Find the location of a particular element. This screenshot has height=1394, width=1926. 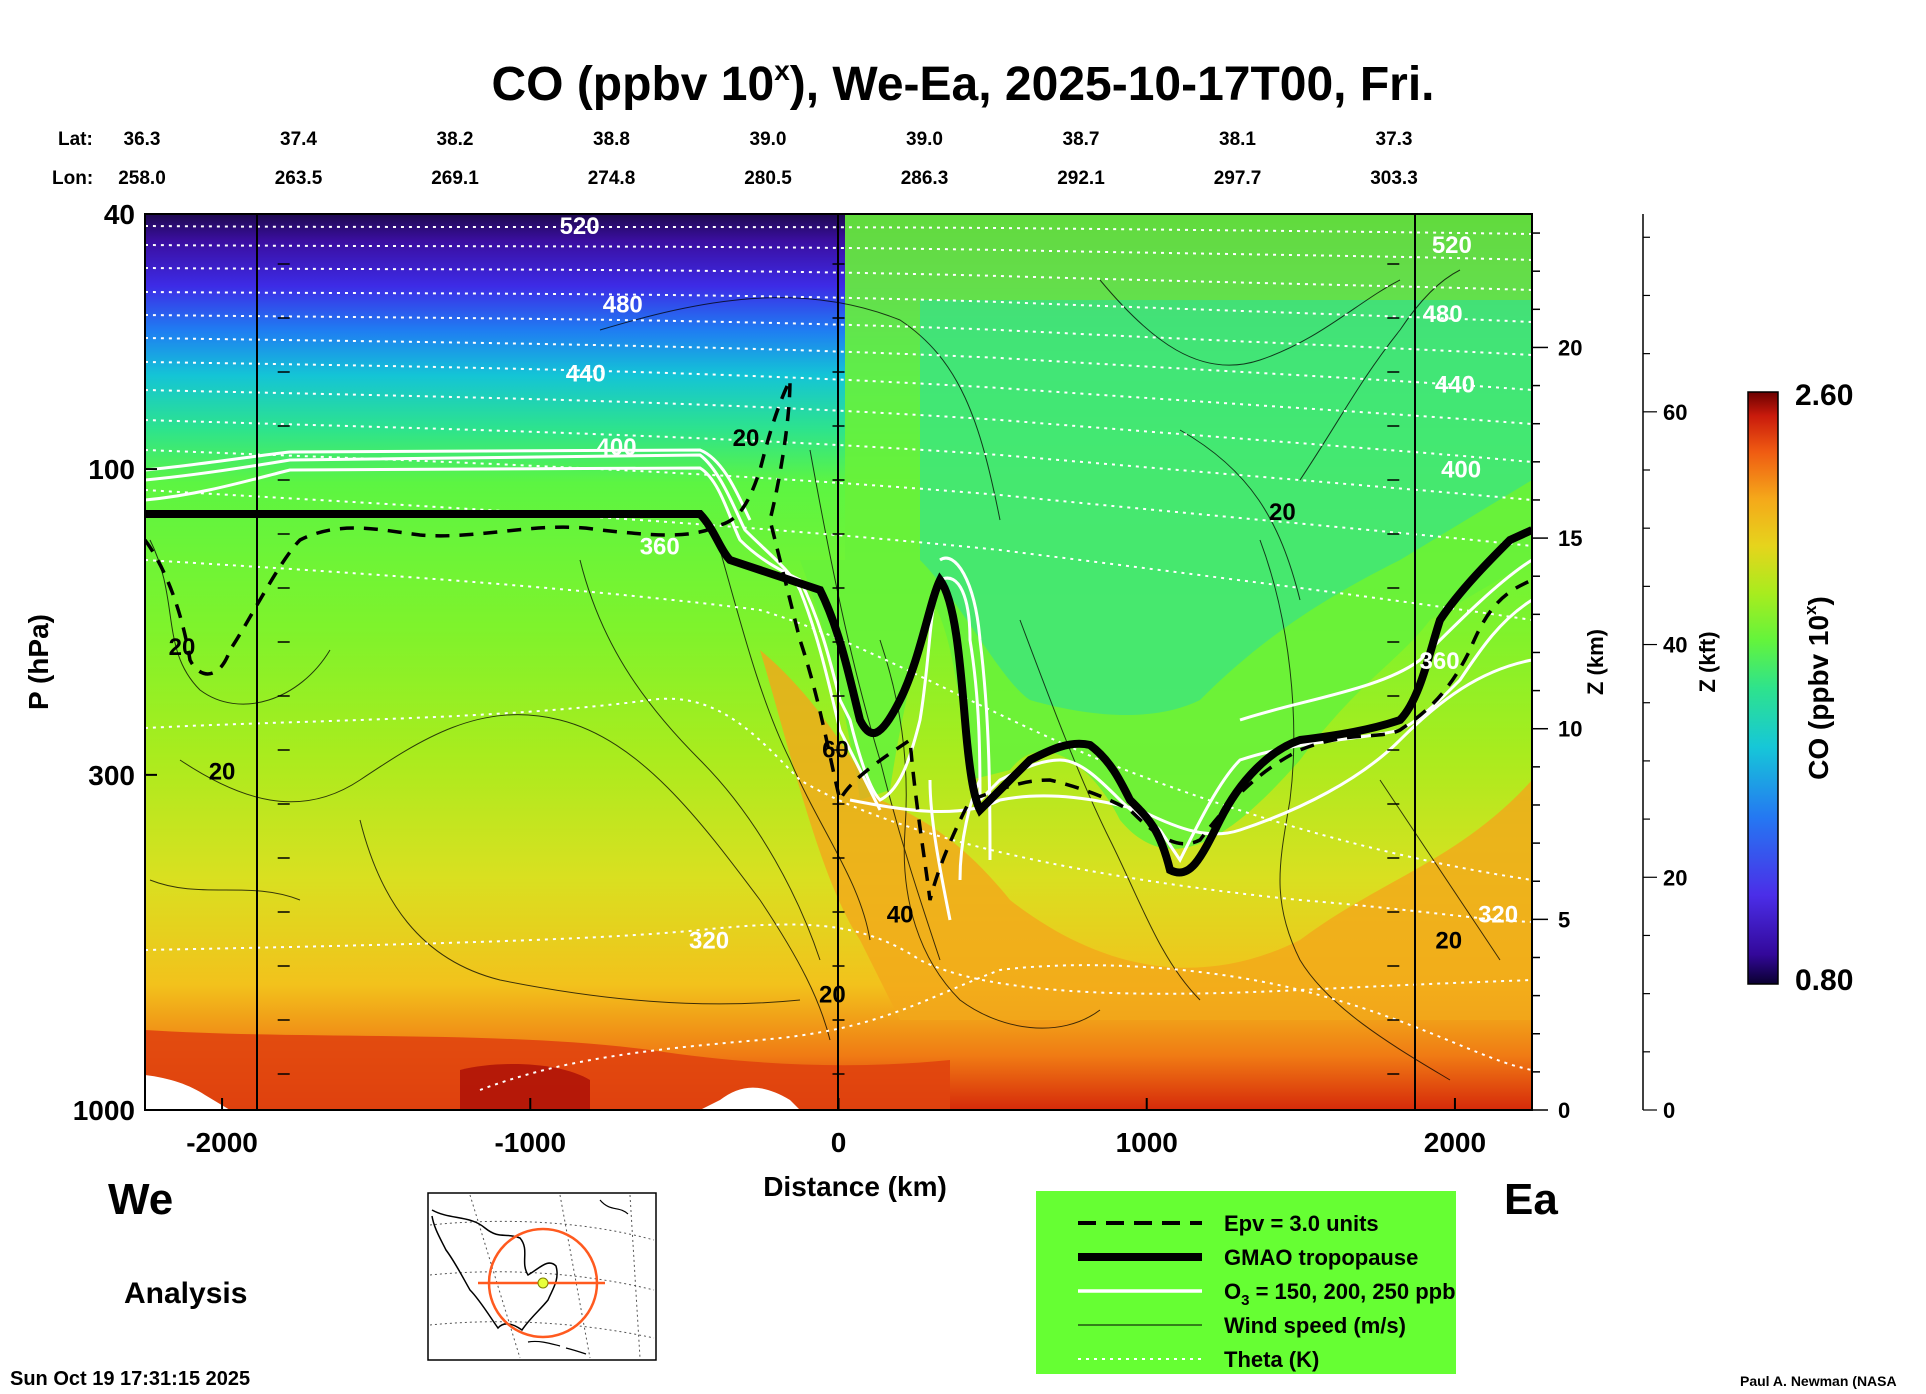

lat-row-label: Lat: is located at coordinates (75, 139).